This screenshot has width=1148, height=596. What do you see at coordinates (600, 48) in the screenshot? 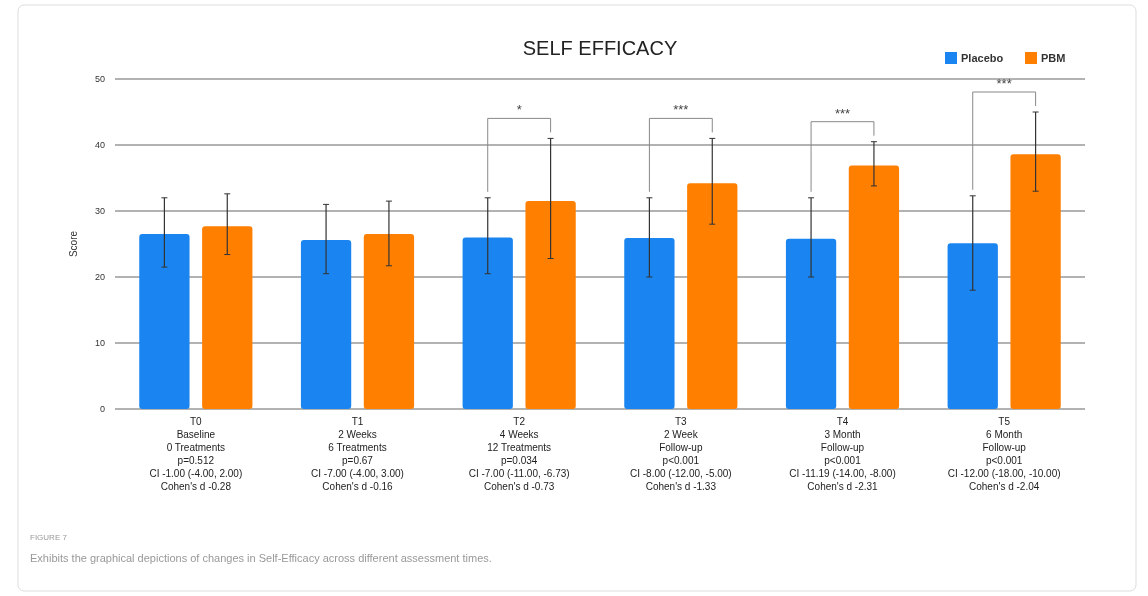
I see `chart-title: SELF EFFICACY` at bounding box center [600, 48].